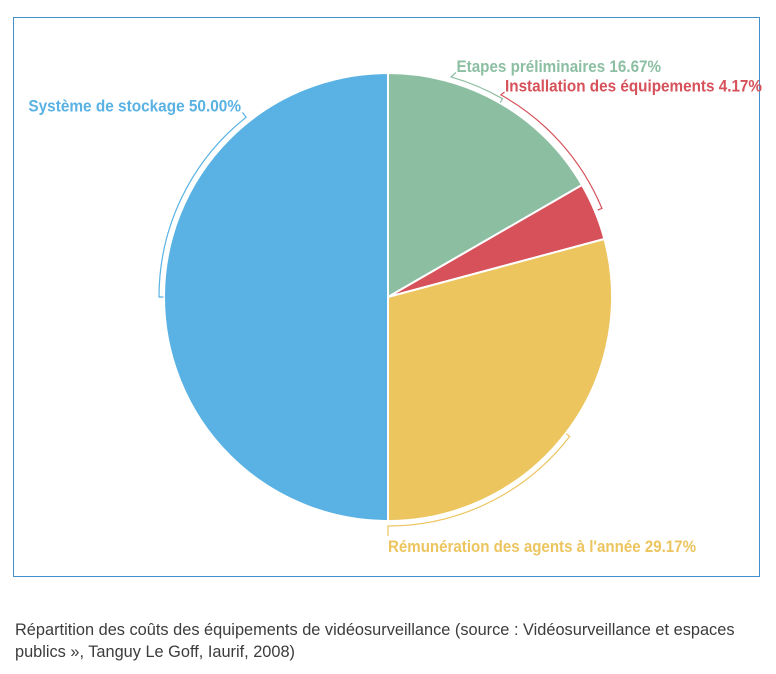 The image size is (776, 674). I want to click on svg-text:Installation des équipements 4: Installation des équipements 4.17%, so click(633, 86).